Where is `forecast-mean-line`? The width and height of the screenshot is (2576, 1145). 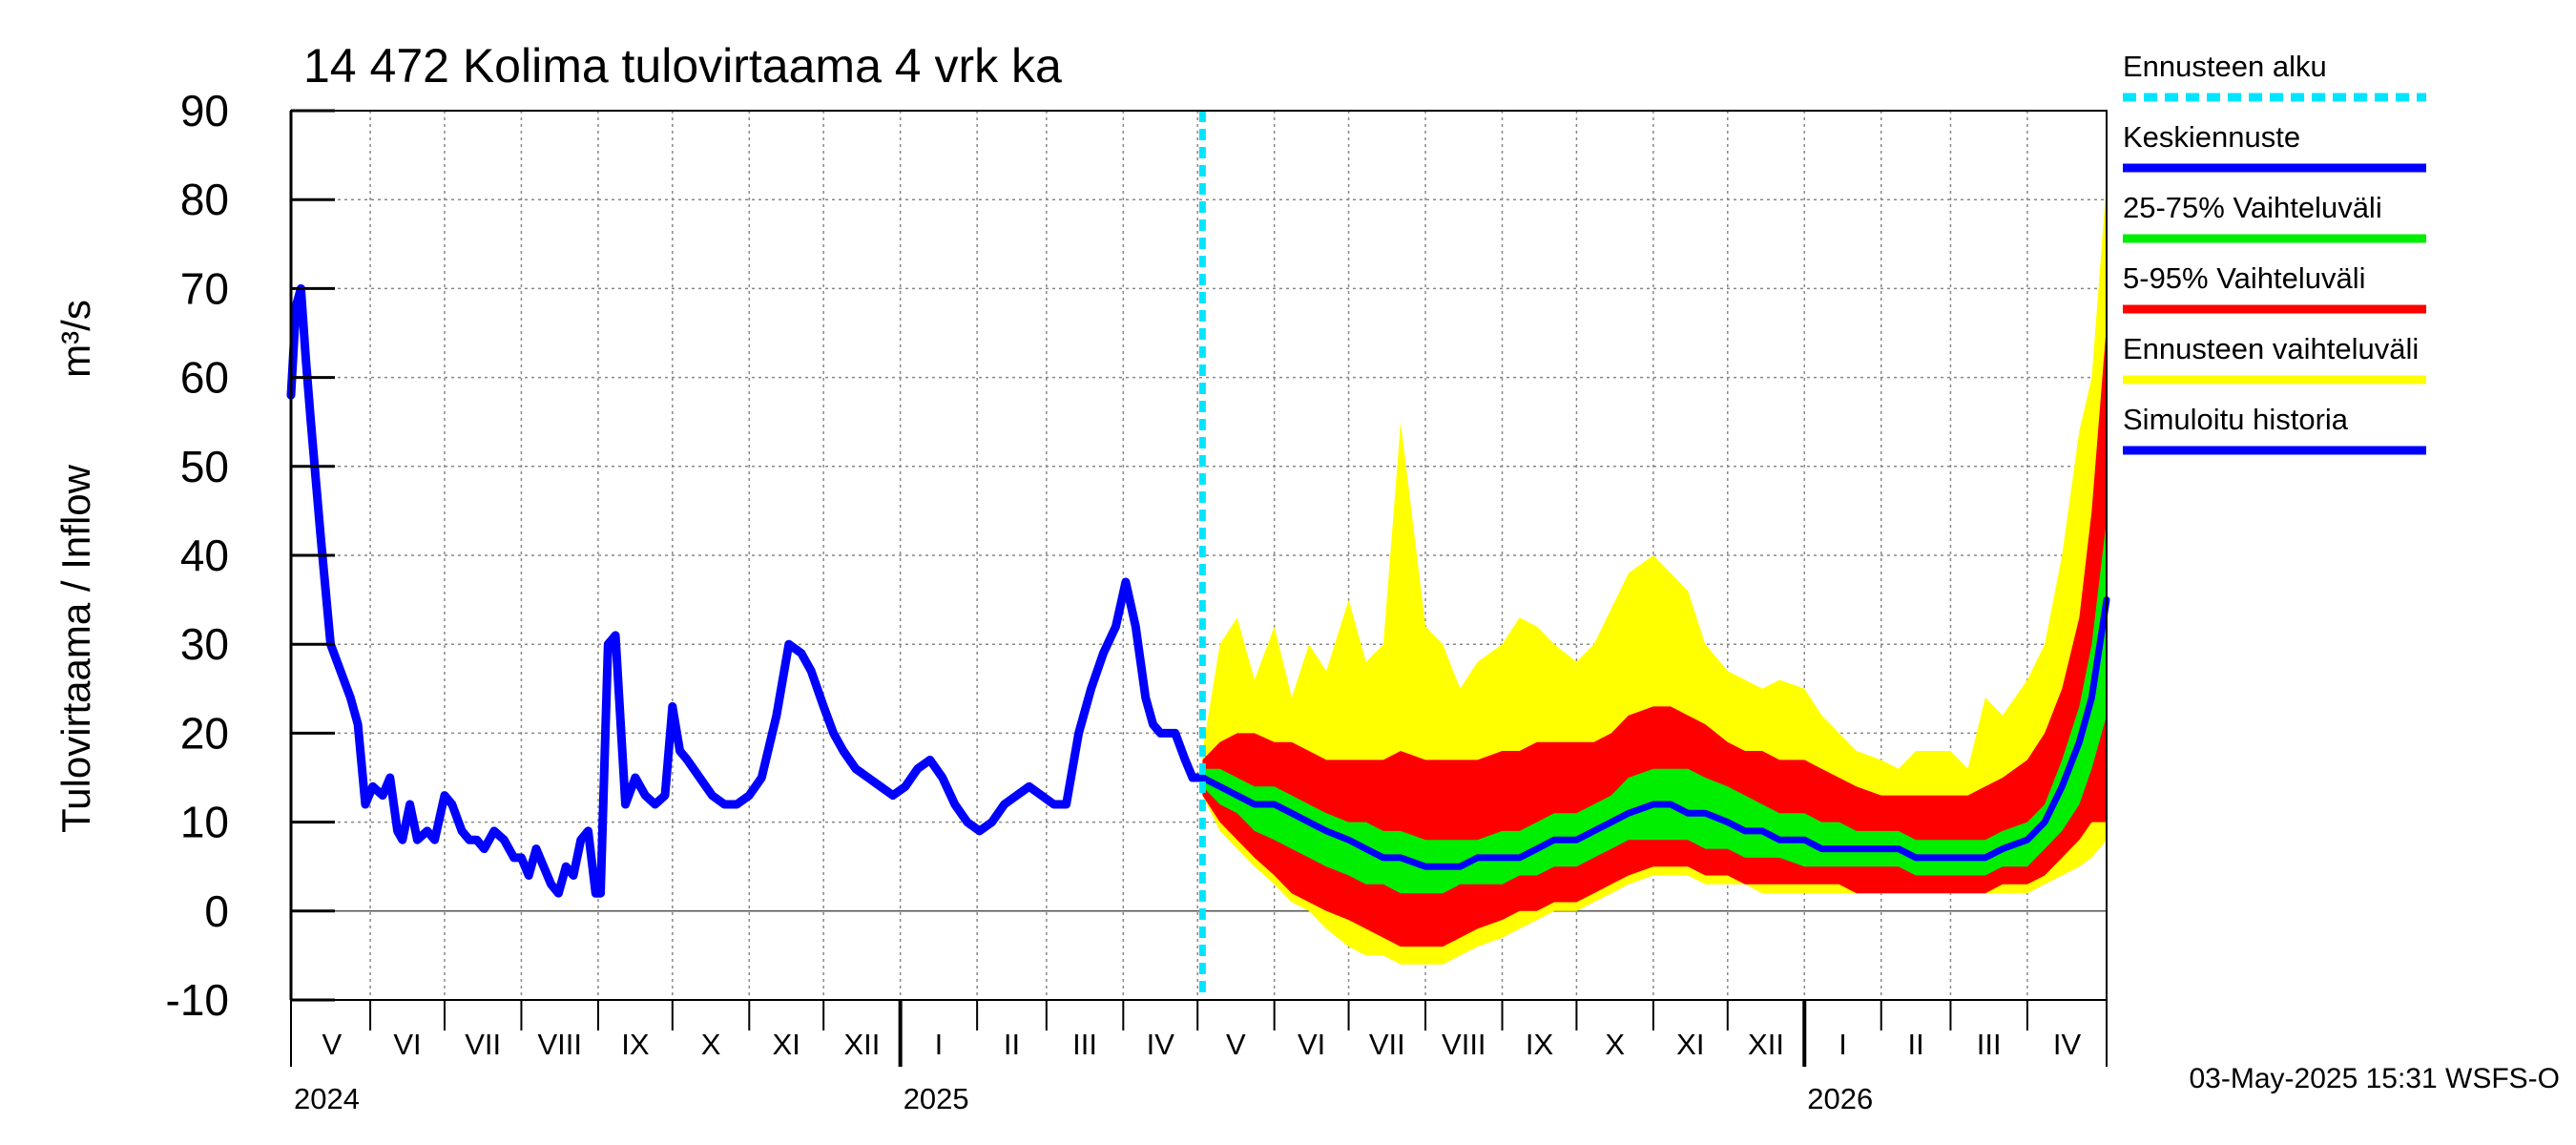 forecast-mean-line is located at coordinates (1654, 733).